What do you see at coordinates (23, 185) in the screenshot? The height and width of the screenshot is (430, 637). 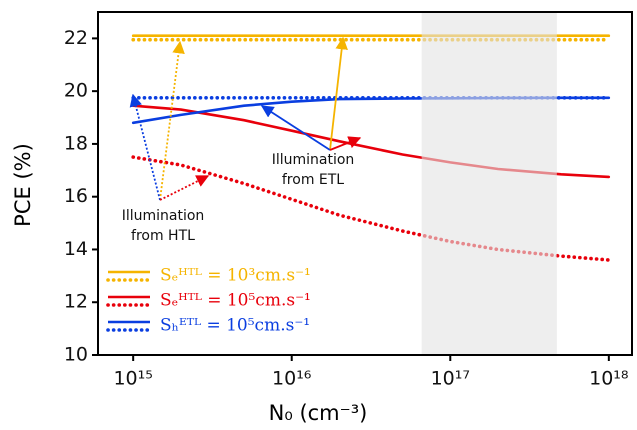 I see `y-axis-label: PCE (%)` at bounding box center [23, 185].